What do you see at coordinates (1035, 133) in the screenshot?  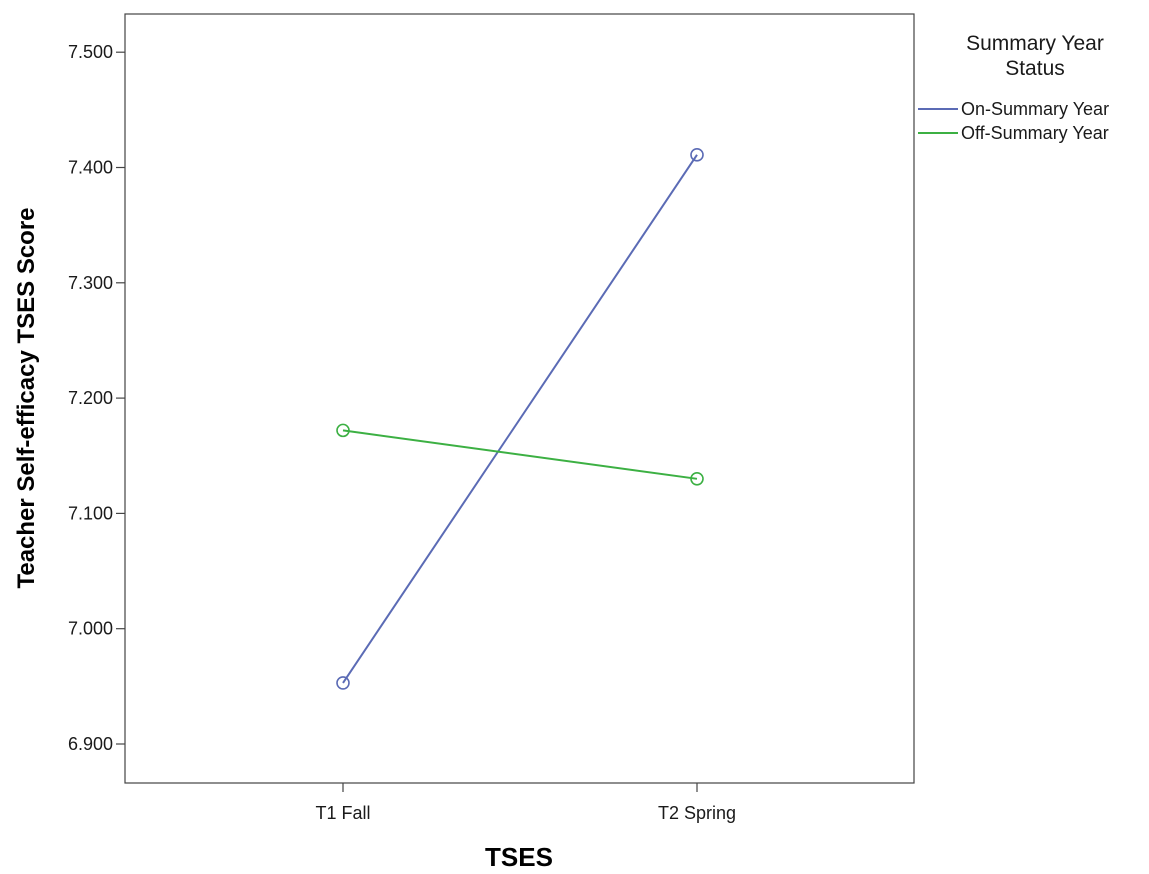 I see `legend-label: Off-Summary Year` at bounding box center [1035, 133].